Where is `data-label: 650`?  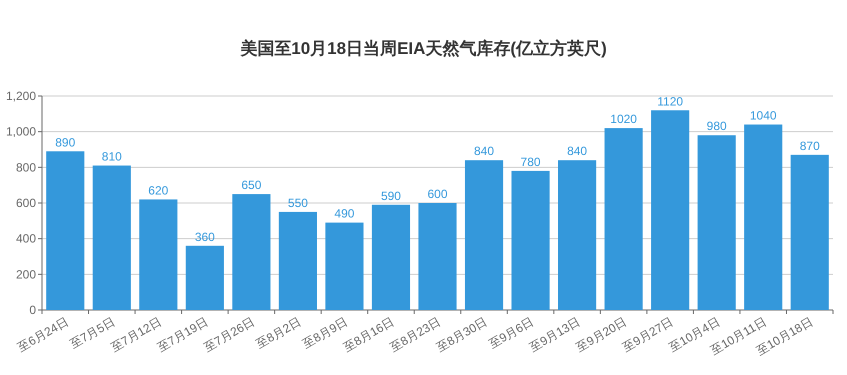
data-label: 650 is located at coordinates (251, 185).